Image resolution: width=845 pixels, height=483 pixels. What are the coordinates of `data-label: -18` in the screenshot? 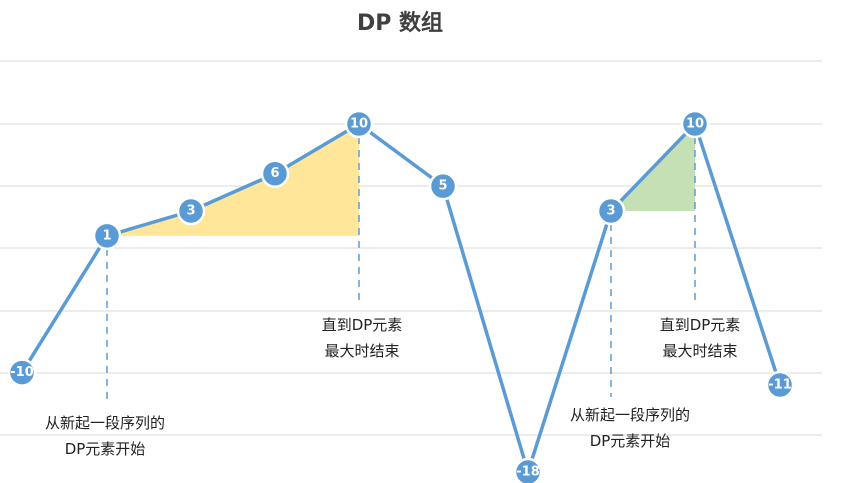 It's located at (528, 472).